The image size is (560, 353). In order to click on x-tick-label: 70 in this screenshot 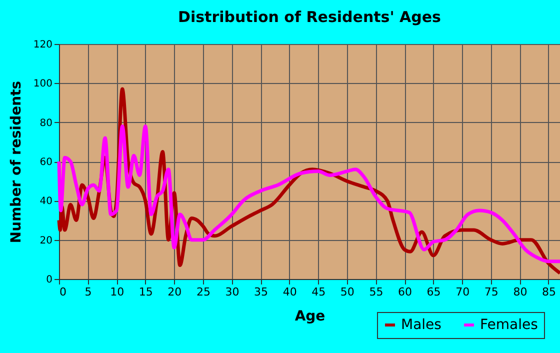, I will do `click(463, 292)`.